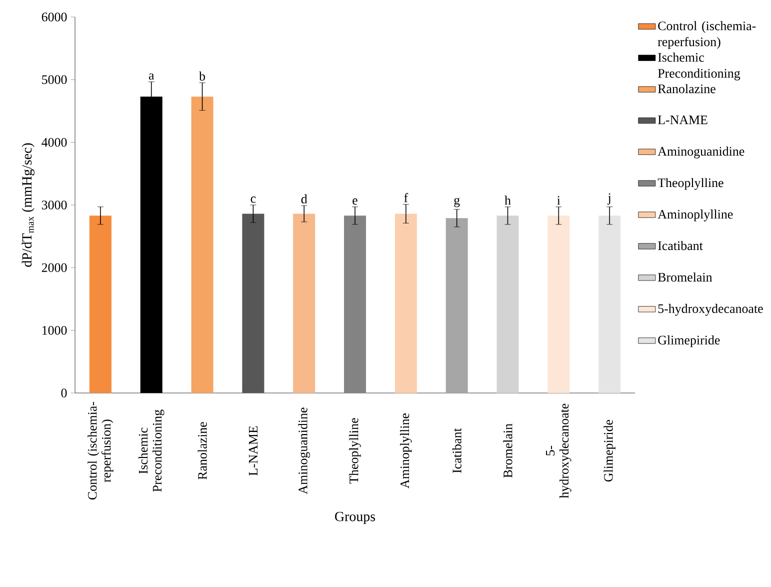  I want to click on legend-label: Theoplylline, so click(691, 184).